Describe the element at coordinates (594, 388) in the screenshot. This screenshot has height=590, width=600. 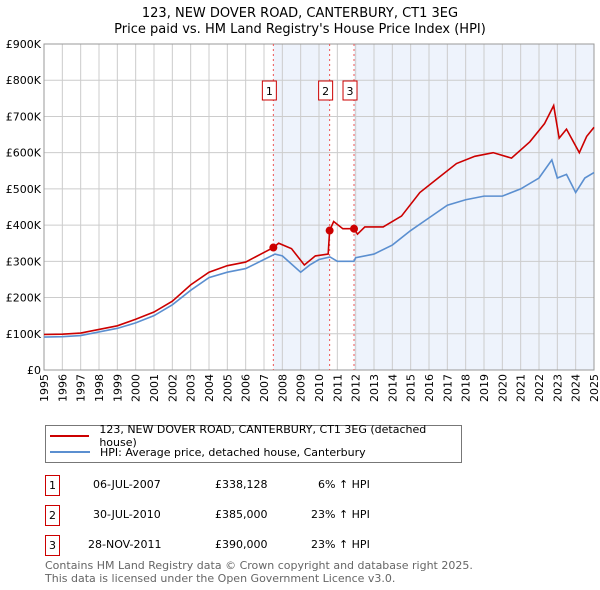
I see `x-tick-label: 2025` at that location.